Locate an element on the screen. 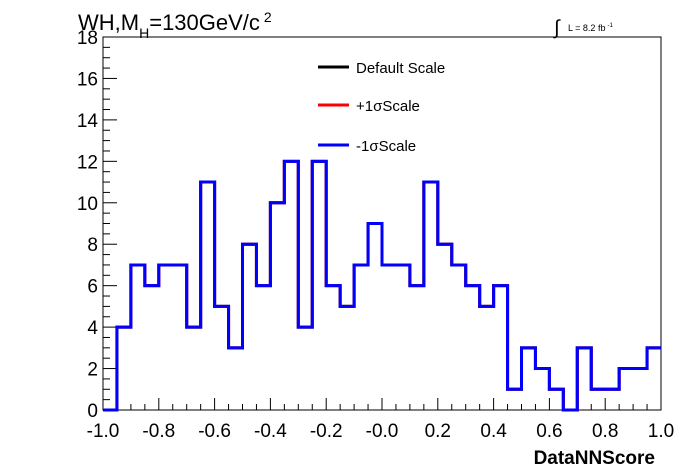  y-tick-label: 14 is located at coordinates (88, 121).